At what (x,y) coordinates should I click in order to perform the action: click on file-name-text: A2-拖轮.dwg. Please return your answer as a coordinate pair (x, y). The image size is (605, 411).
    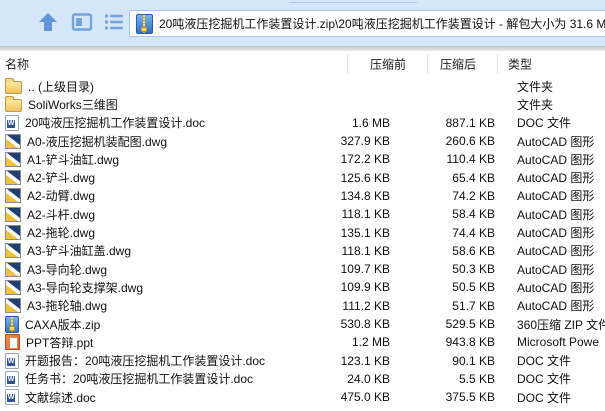
    Looking at the image, I should click on (61, 233).